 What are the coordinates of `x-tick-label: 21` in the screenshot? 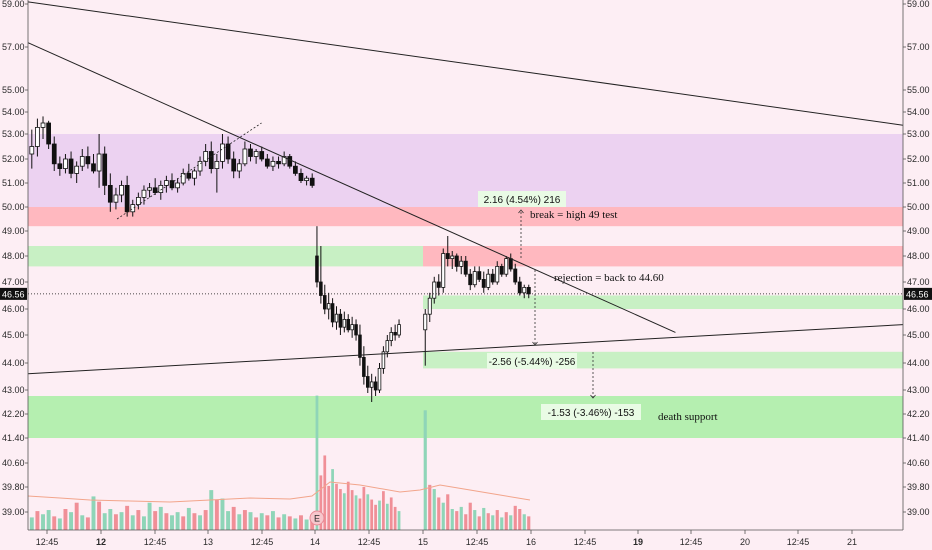 It's located at (852, 542).